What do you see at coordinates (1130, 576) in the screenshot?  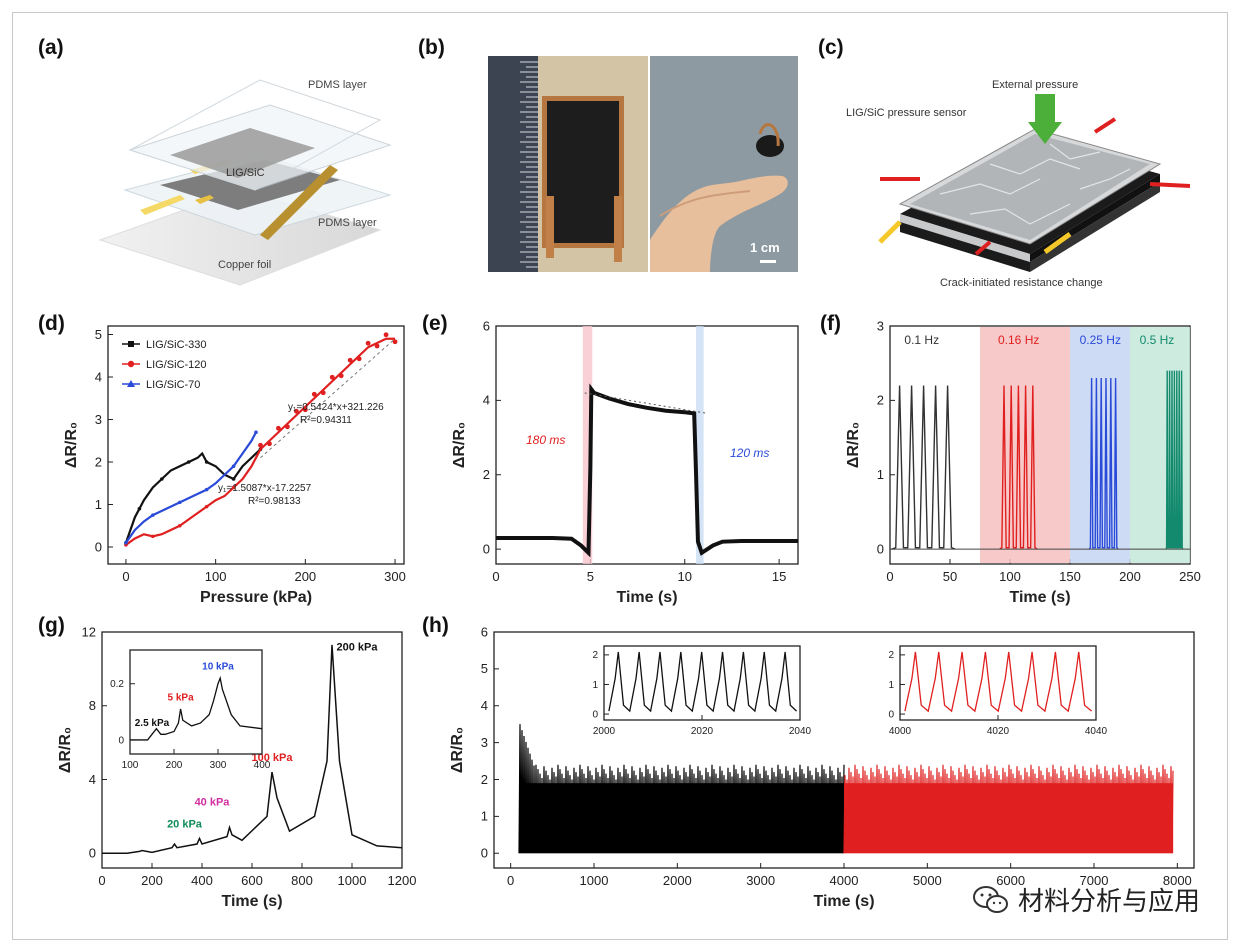 I see `x-tick-label: 200` at bounding box center [1130, 576].